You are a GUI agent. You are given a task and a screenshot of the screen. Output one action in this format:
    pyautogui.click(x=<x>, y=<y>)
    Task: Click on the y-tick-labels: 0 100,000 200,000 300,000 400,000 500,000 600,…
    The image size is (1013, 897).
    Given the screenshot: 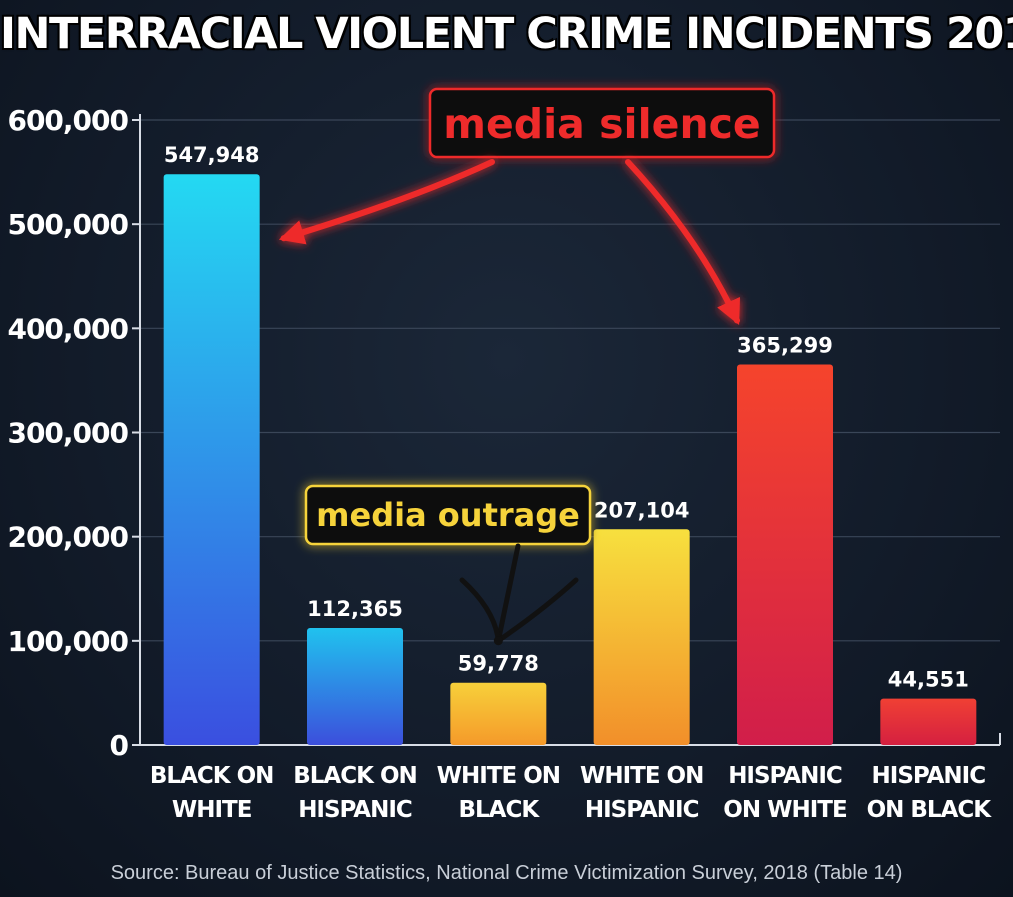 What is the action you would take?
    pyautogui.click(x=68, y=433)
    